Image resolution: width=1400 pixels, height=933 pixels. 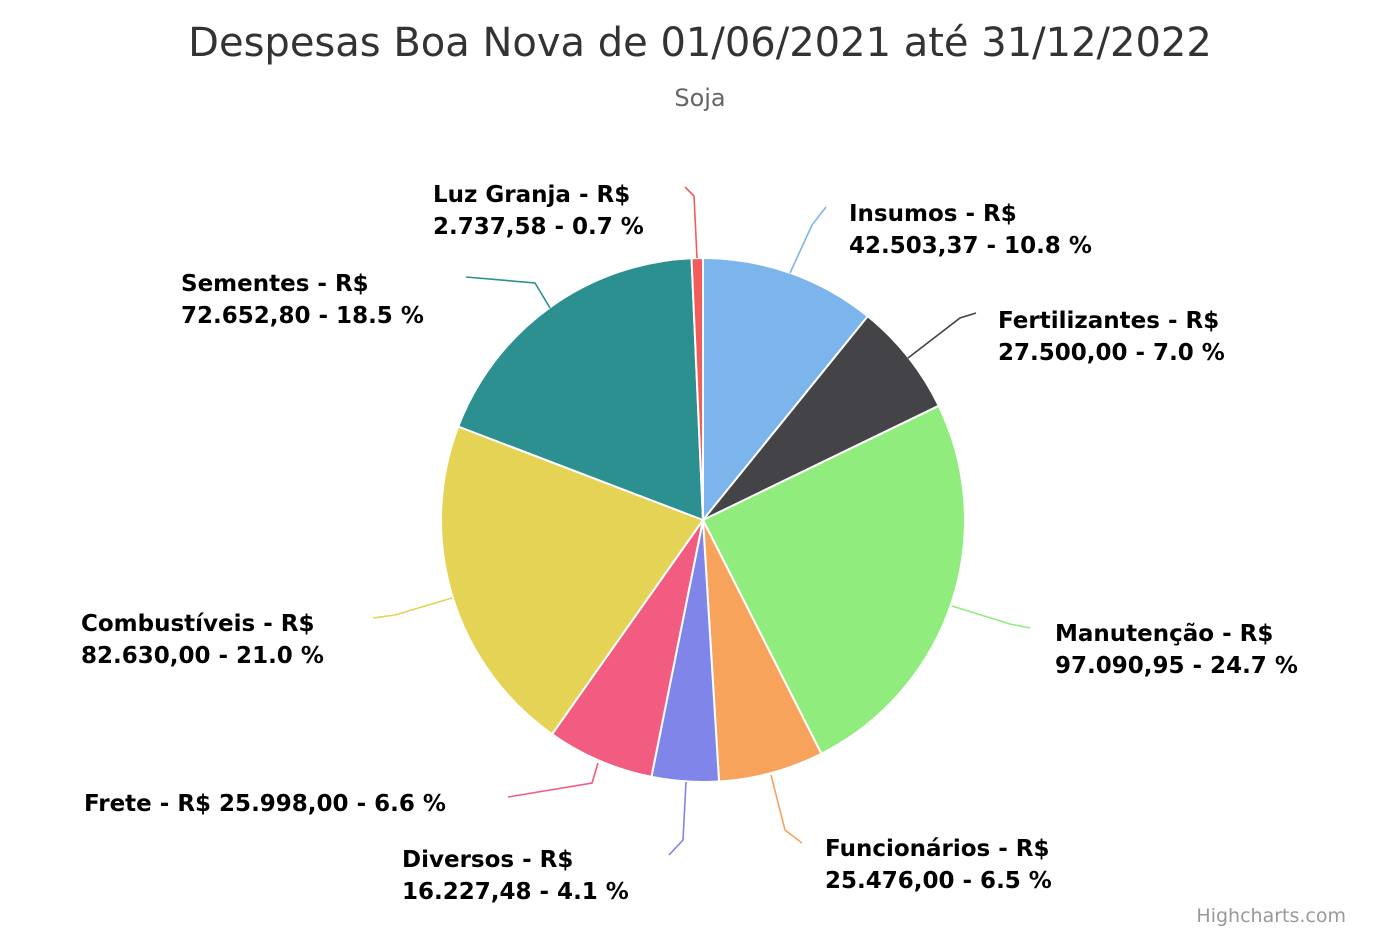 What do you see at coordinates (691, 222) in the screenshot?
I see `connector-luz-granja` at bounding box center [691, 222].